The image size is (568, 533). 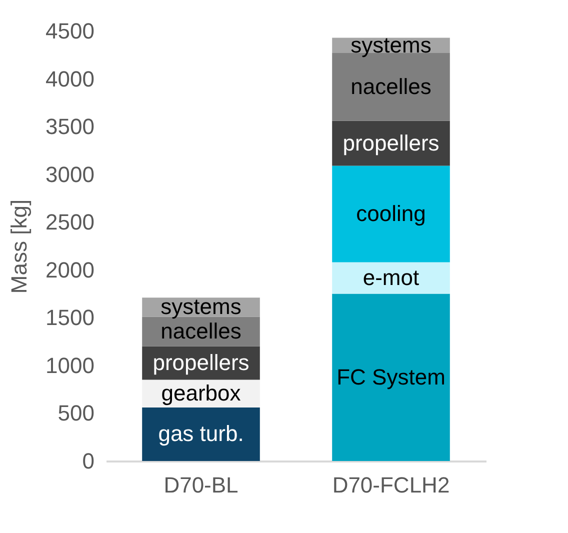 I want to click on y-axis-title: Mass [kg], so click(x=19, y=246).